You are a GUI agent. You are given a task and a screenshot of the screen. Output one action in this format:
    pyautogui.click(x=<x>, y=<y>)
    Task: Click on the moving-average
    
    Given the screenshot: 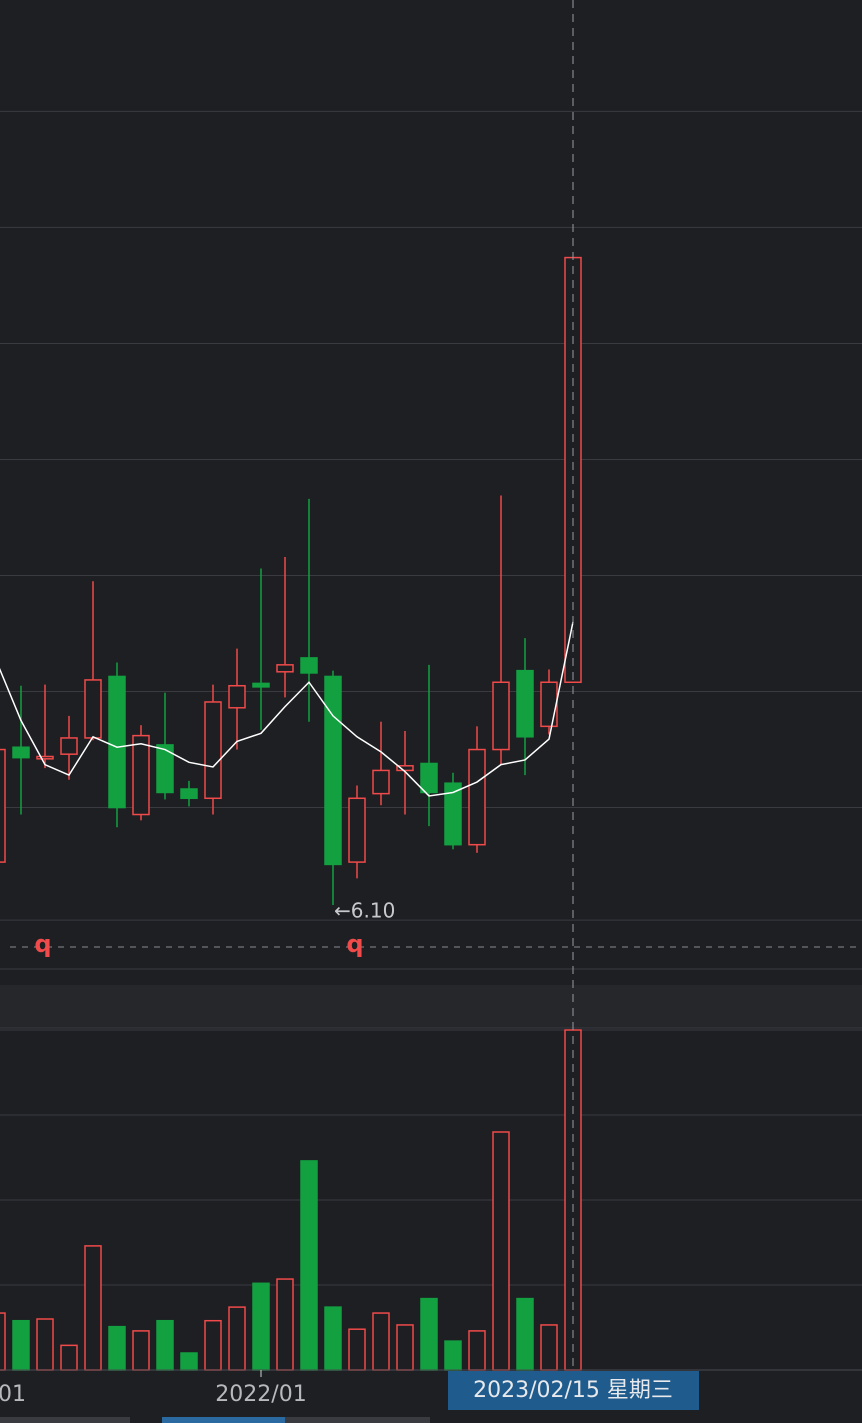 What is the action you would take?
    pyautogui.click(x=287, y=709)
    